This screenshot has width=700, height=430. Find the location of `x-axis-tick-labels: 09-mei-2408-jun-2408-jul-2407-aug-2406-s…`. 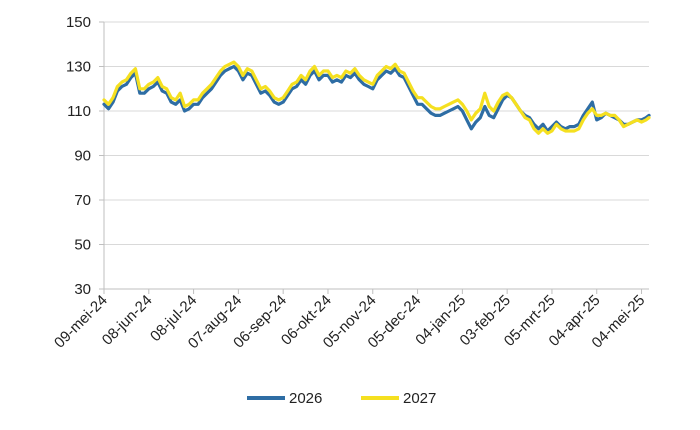

x-axis-tick-labels: 09-mei-2408-jun-2408-jul-2407-aug-2406-s… is located at coordinates (349, 322).